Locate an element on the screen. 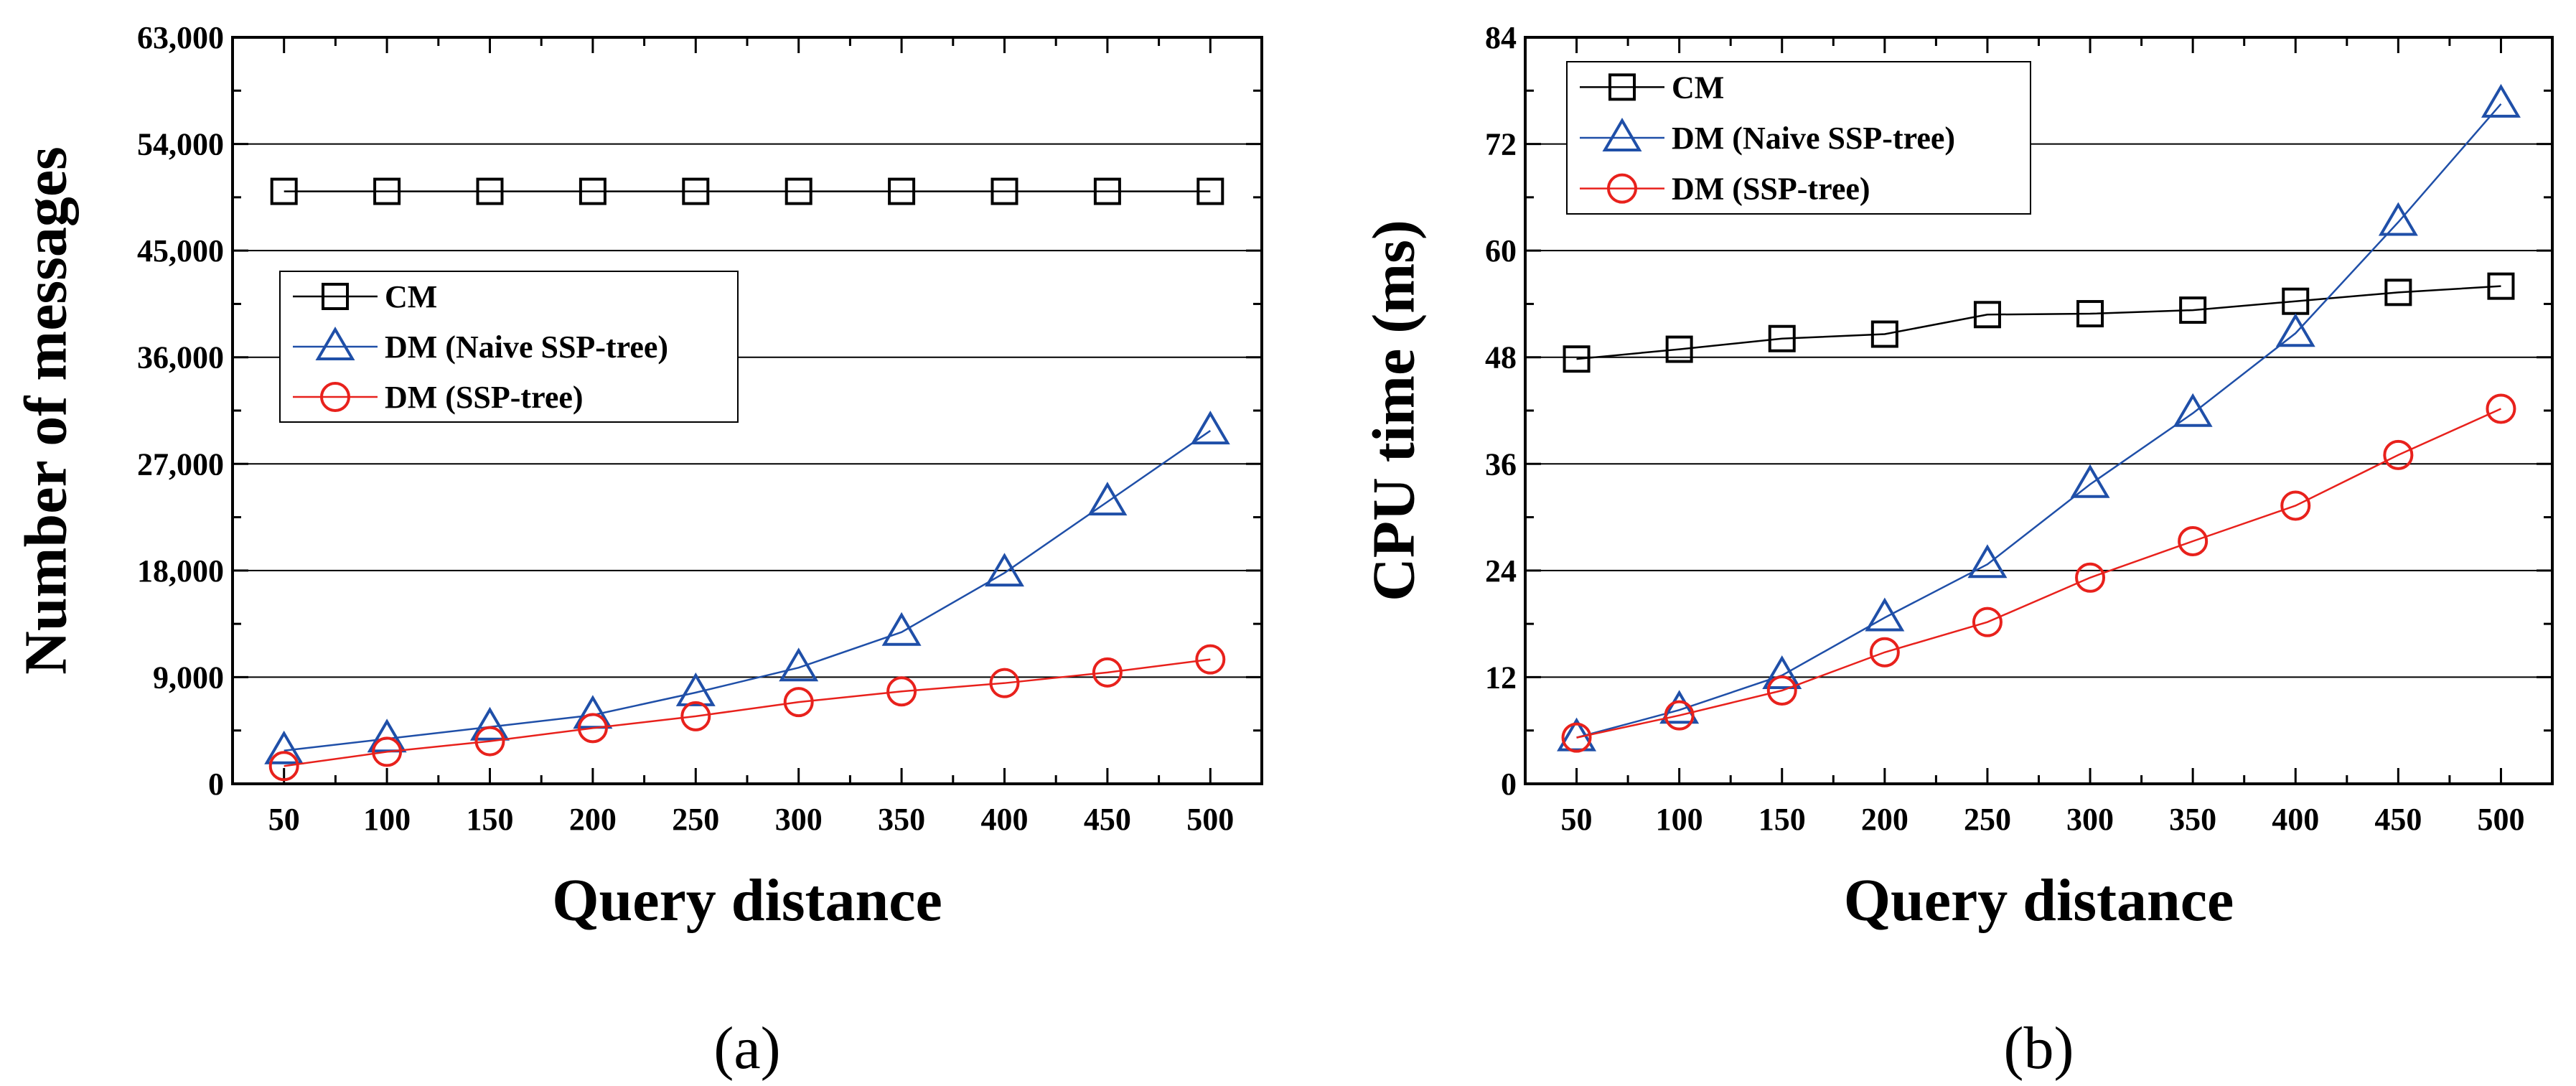 The width and height of the screenshot is (2576, 1086). x-tick-label: 450 is located at coordinates (2398, 819).